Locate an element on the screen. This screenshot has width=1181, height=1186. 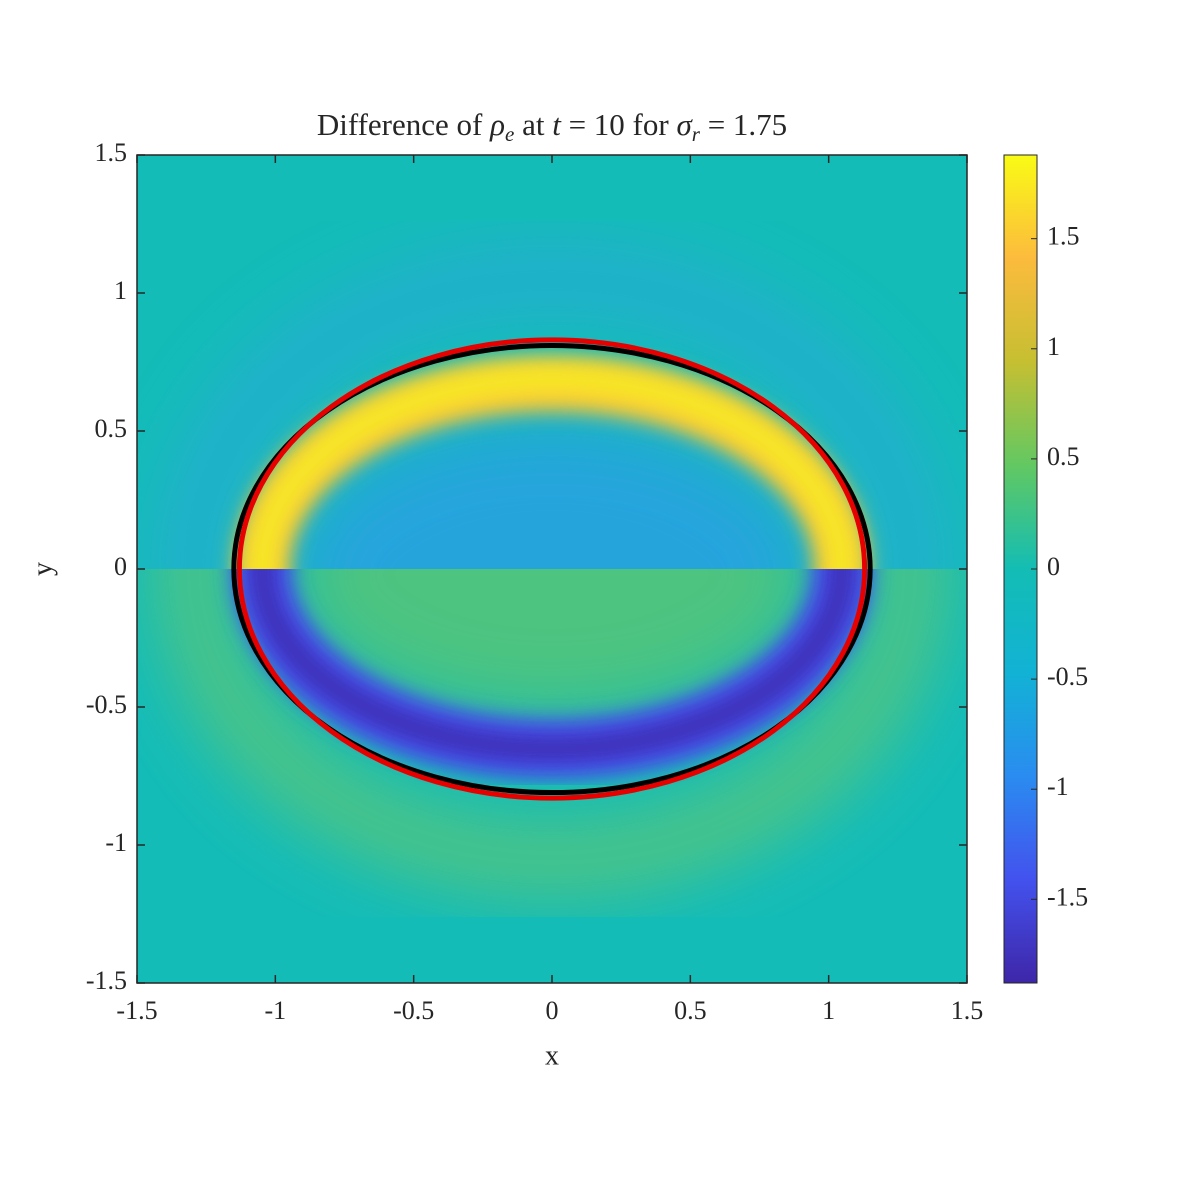
title-part: σ is located at coordinates (684, 124).